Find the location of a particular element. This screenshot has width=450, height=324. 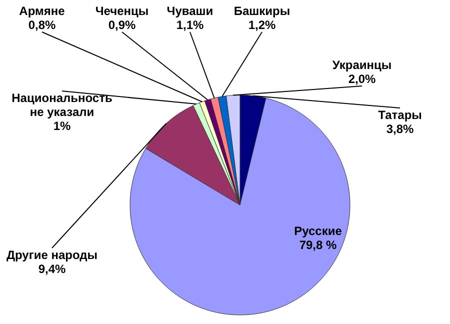

slice-label: Русские is located at coordinates (318, 231).